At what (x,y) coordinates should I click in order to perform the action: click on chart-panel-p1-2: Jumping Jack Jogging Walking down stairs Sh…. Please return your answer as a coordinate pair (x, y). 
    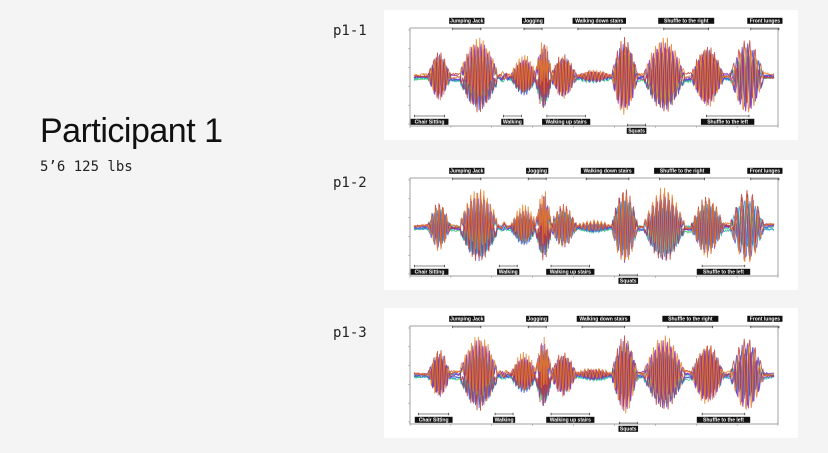
    Looking at the image, I should click on (591, 225).